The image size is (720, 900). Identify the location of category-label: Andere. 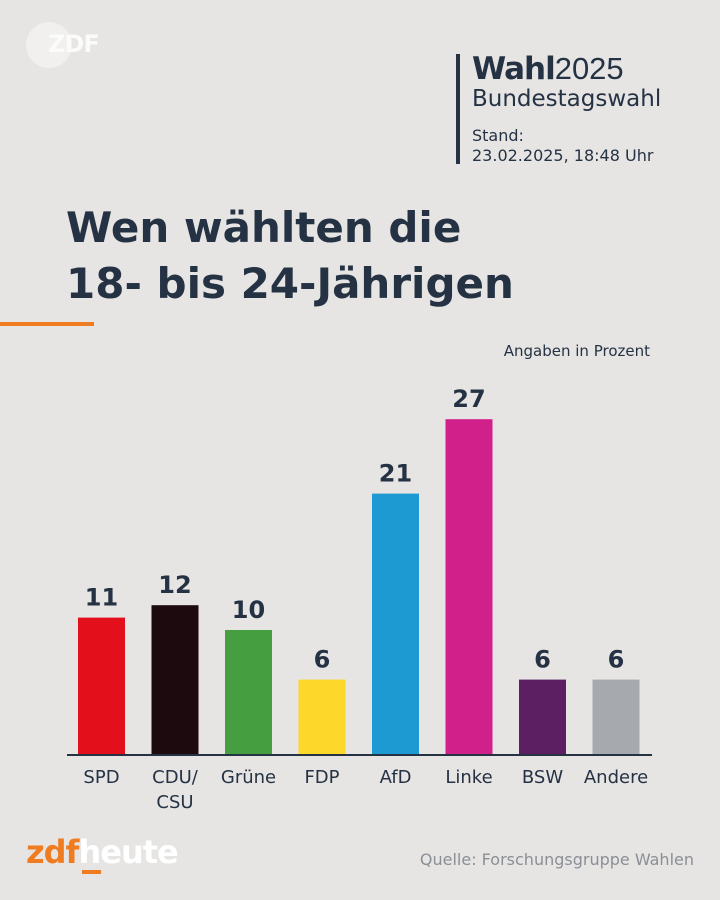
(616, 777).